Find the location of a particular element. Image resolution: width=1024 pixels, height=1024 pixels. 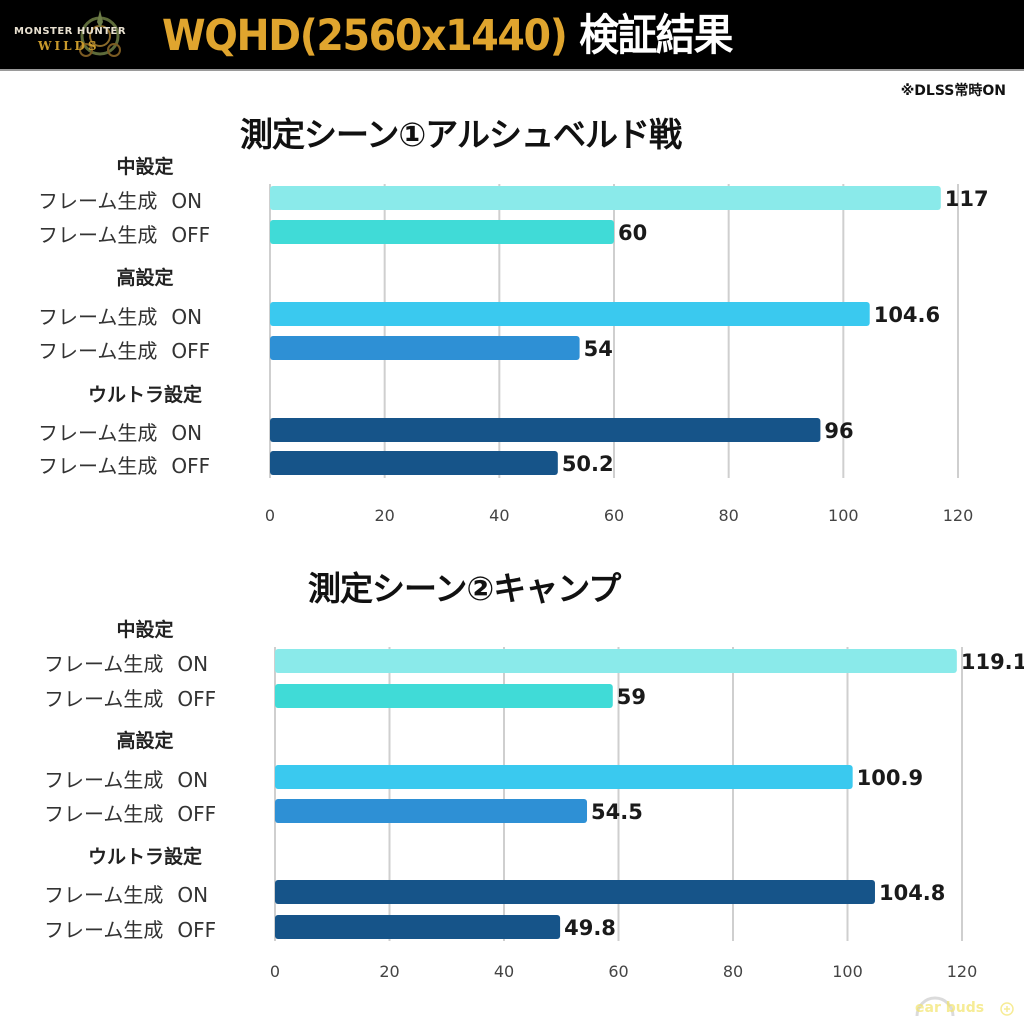

bar-value-label: 54.5 is located at coordinates (617, 812).